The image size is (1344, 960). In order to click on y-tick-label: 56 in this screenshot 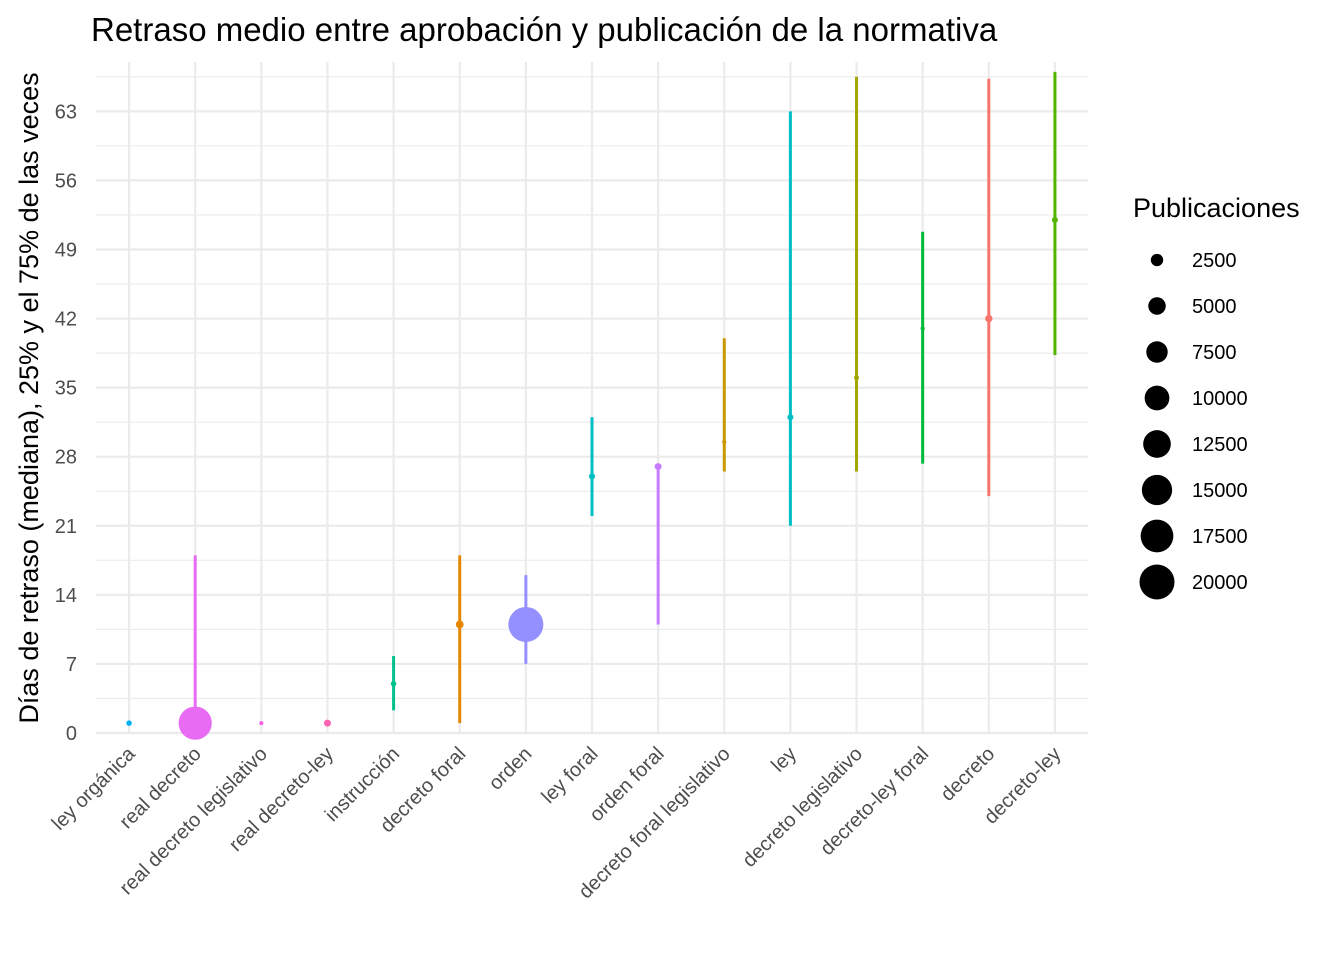, I will do `click(66, 181)`.